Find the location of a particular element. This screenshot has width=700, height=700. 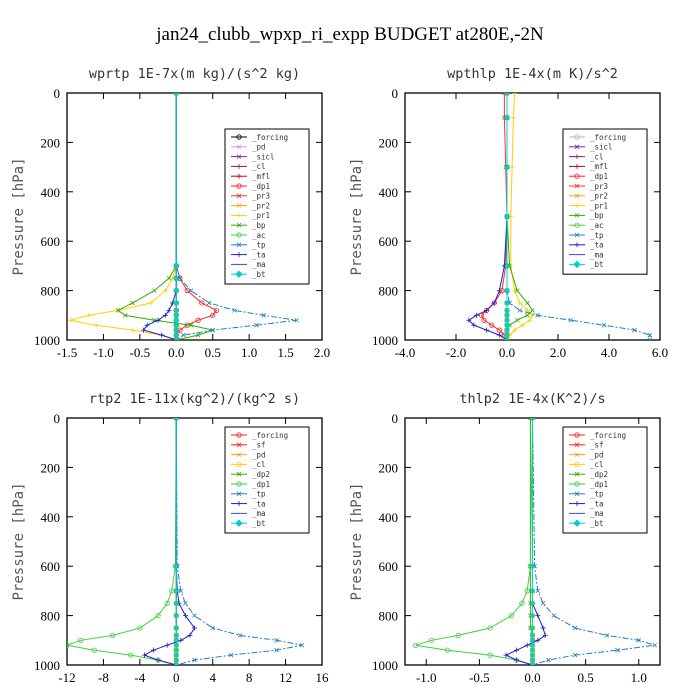

legend-label: _tp is located at coordinates (259, 494).